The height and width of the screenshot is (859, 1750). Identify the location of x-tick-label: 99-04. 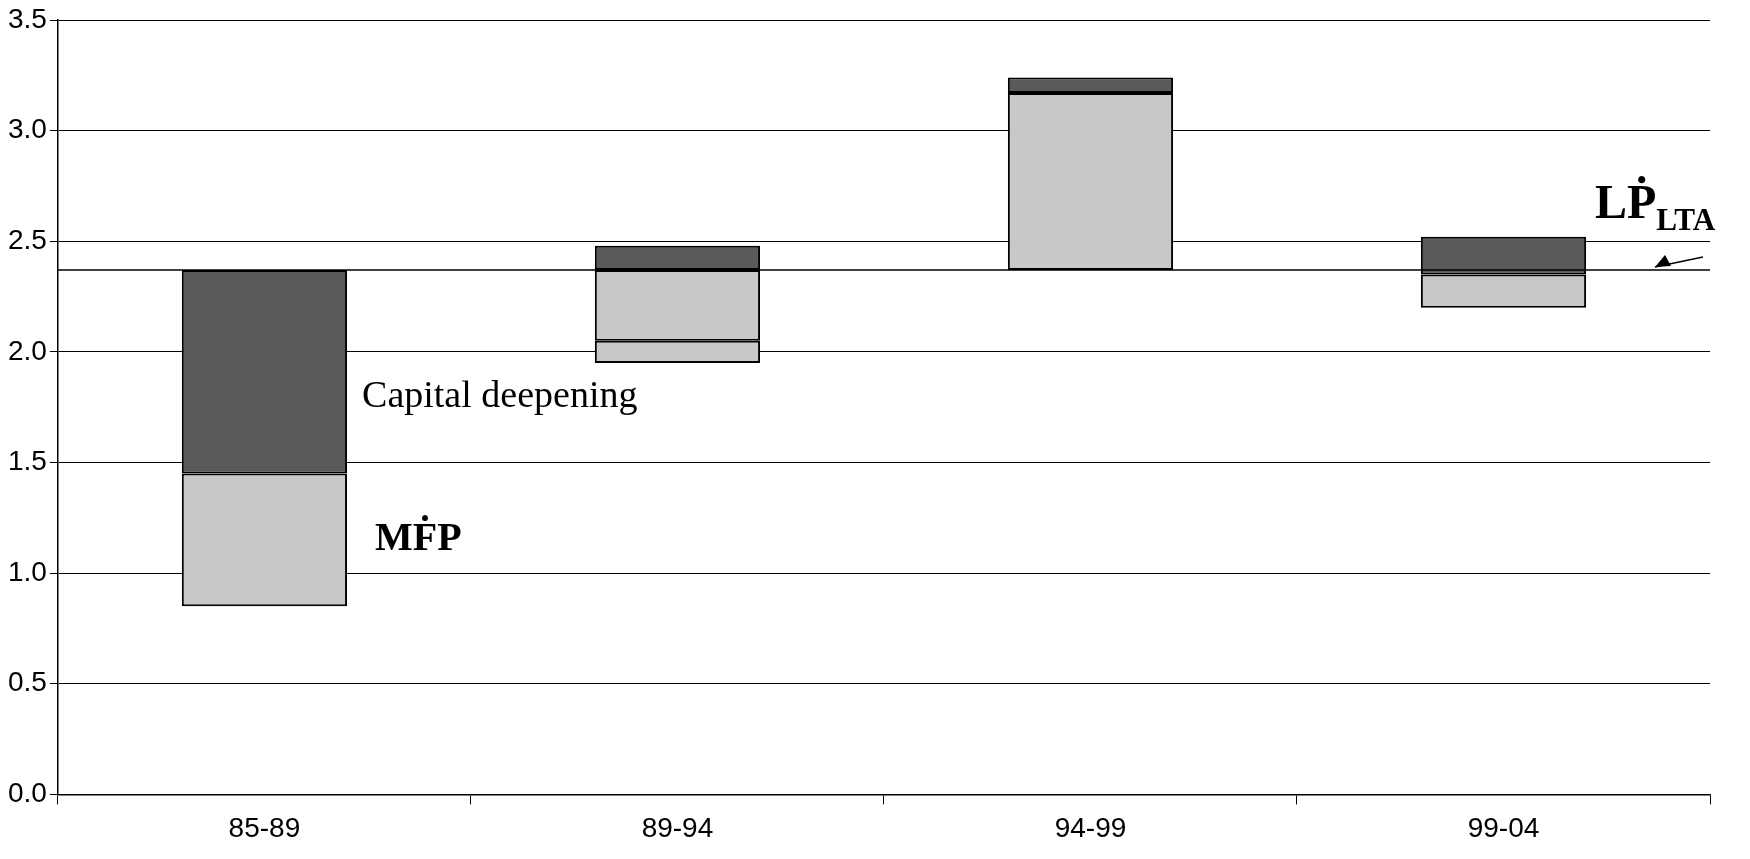
(1503, 827).